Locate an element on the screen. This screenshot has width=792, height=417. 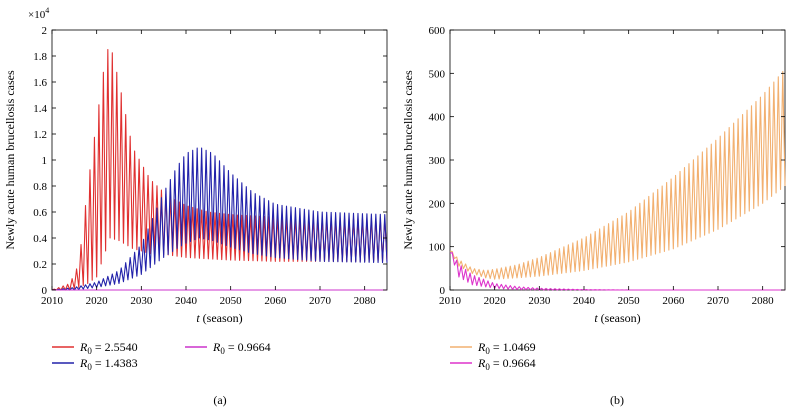
y-tick-label: 2 is located at coordinates (45, 31).